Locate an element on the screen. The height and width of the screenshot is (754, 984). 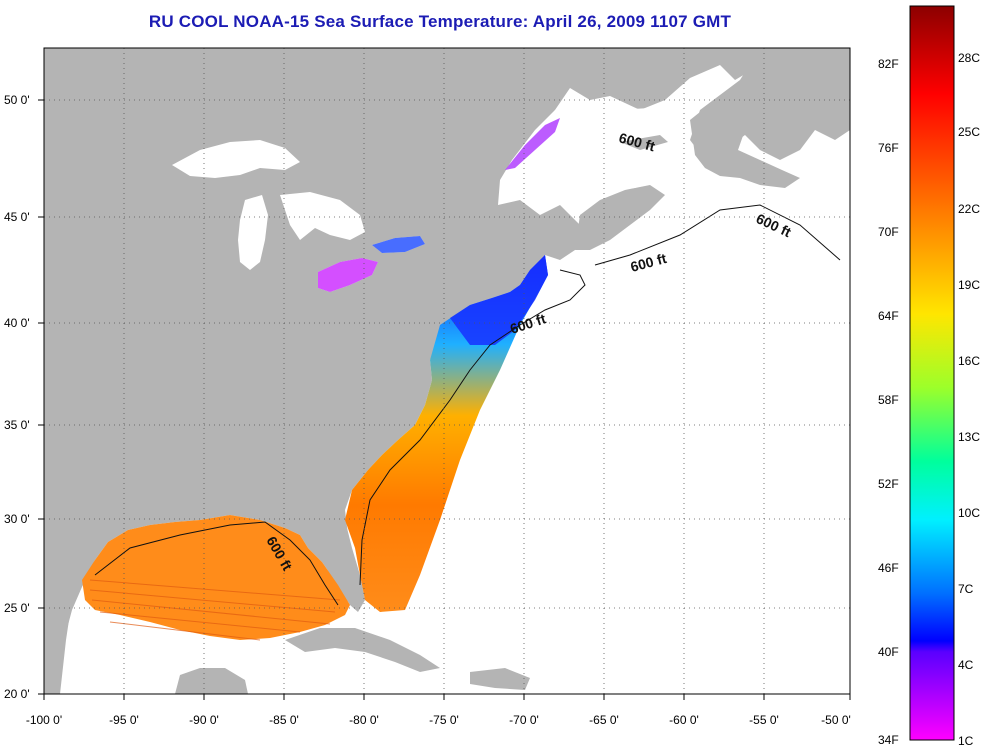
colorbar-f-label: 76F is located at coordinates (888, 148).